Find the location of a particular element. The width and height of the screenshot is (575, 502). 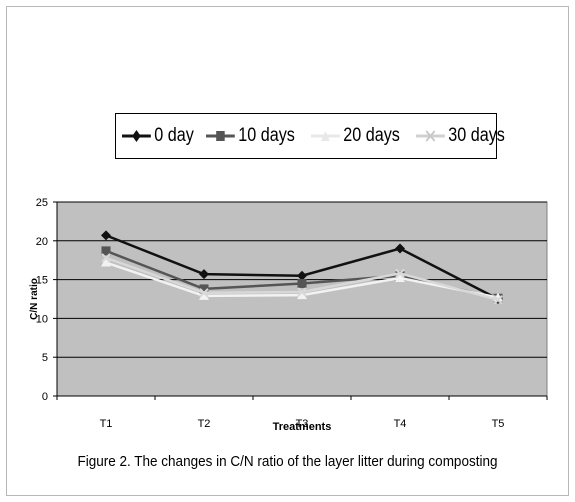

chart-legend: 0 day 10 days 20 days 30 days is located at coordinates (309, 136).